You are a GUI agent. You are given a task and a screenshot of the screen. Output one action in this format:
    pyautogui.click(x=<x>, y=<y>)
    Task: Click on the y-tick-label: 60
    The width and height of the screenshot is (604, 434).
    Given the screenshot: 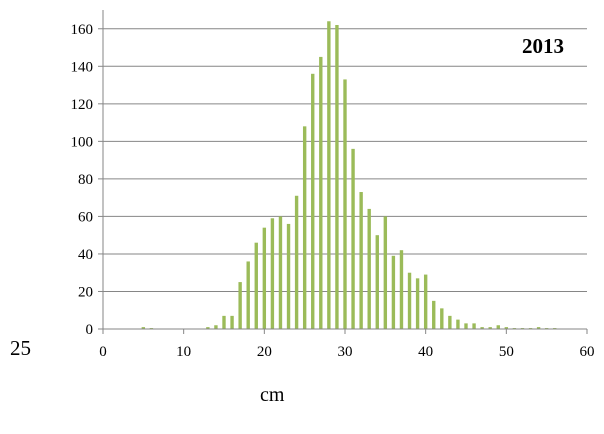 What is the action you would take?
    pyautogui.click(x=85, y=217)
    